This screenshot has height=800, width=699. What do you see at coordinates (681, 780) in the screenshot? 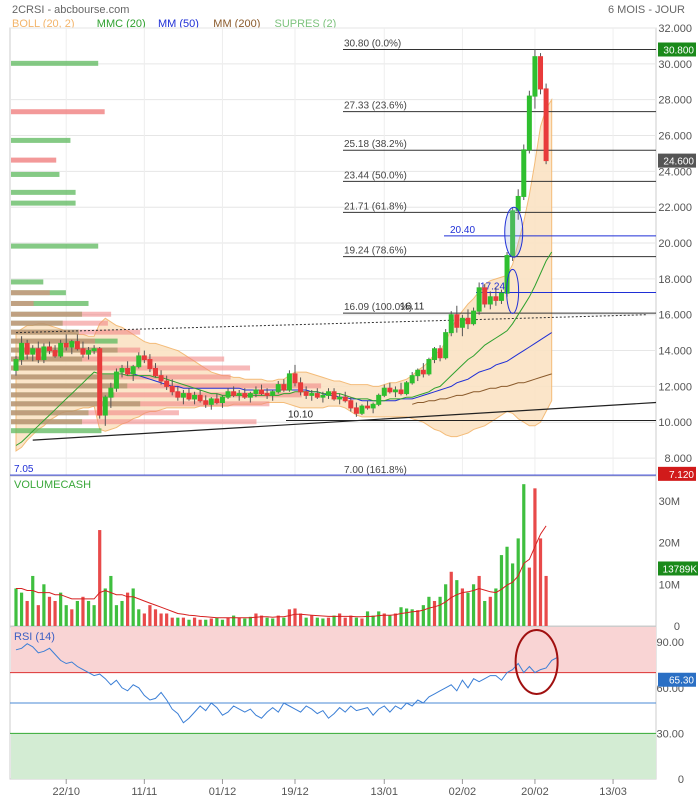
I see `rsi-tick-label: 0` at bounding box center [681, 780].